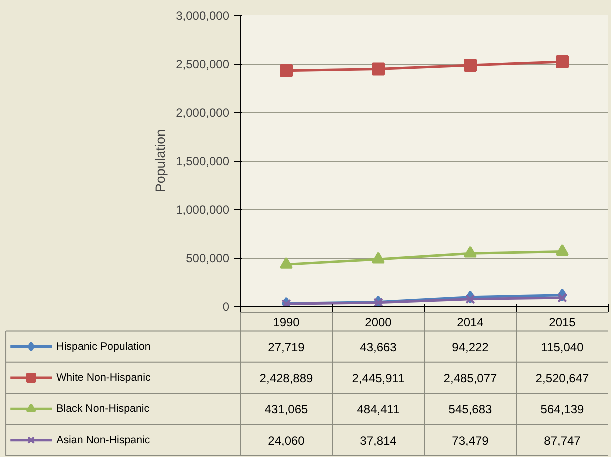  Describe the element at coordinates (470, 409) in the screenshot. I see `data-label: 545,683` at that location.